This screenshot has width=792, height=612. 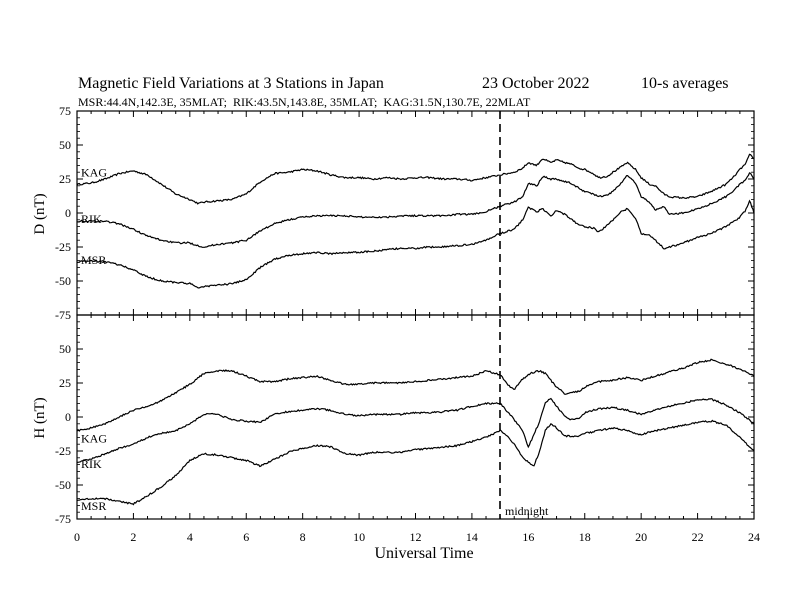 What do you see at coordinates (685, 83) in the screenshot?
I see `chart-averaging: 10-s averages` at bounding box center [685, 83].